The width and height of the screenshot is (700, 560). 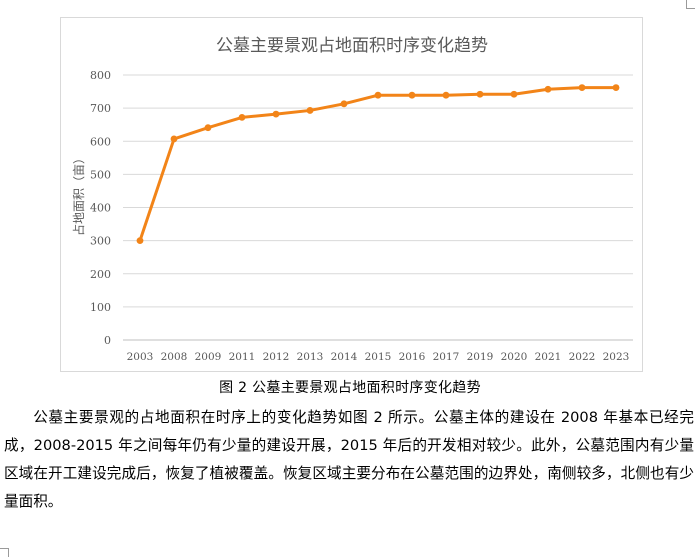 I want to click on x-tick-label: 2012, so click(x=276, y=357).